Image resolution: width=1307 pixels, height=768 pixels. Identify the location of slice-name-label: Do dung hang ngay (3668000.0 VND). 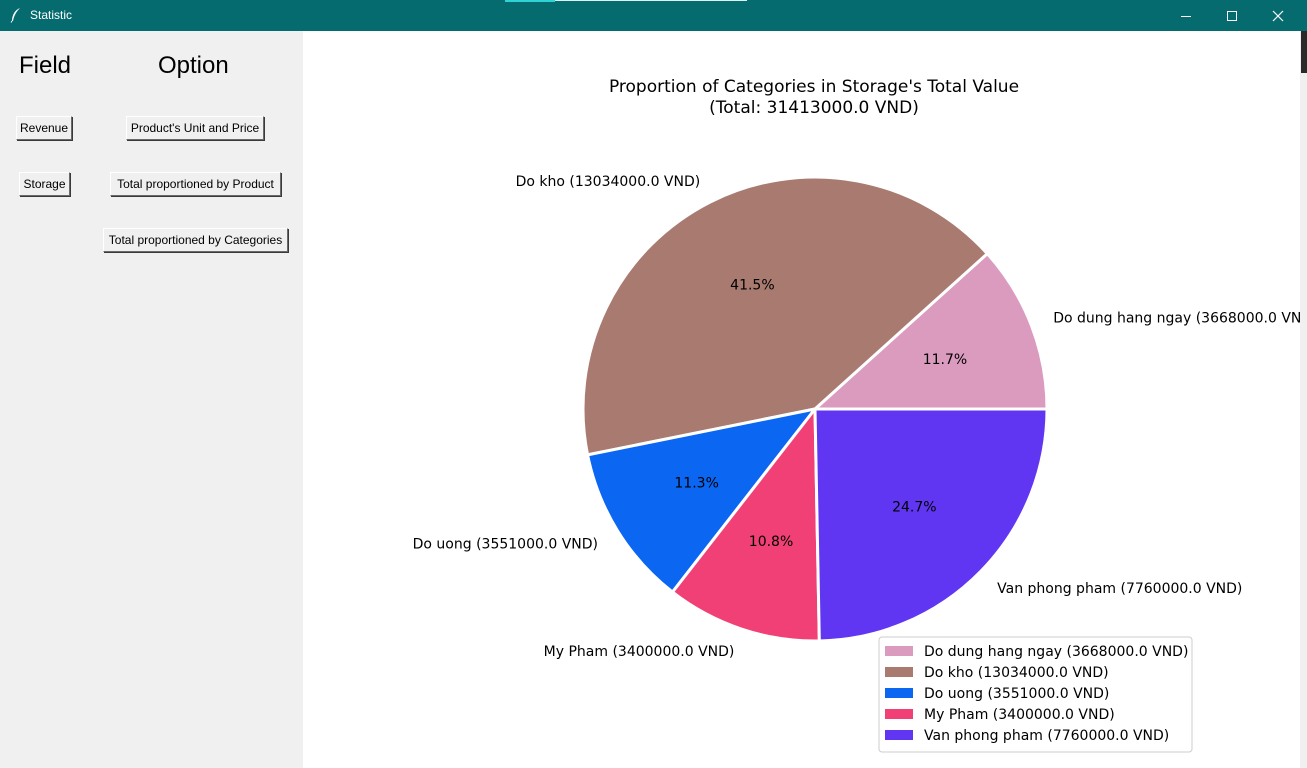
(1176, 318).